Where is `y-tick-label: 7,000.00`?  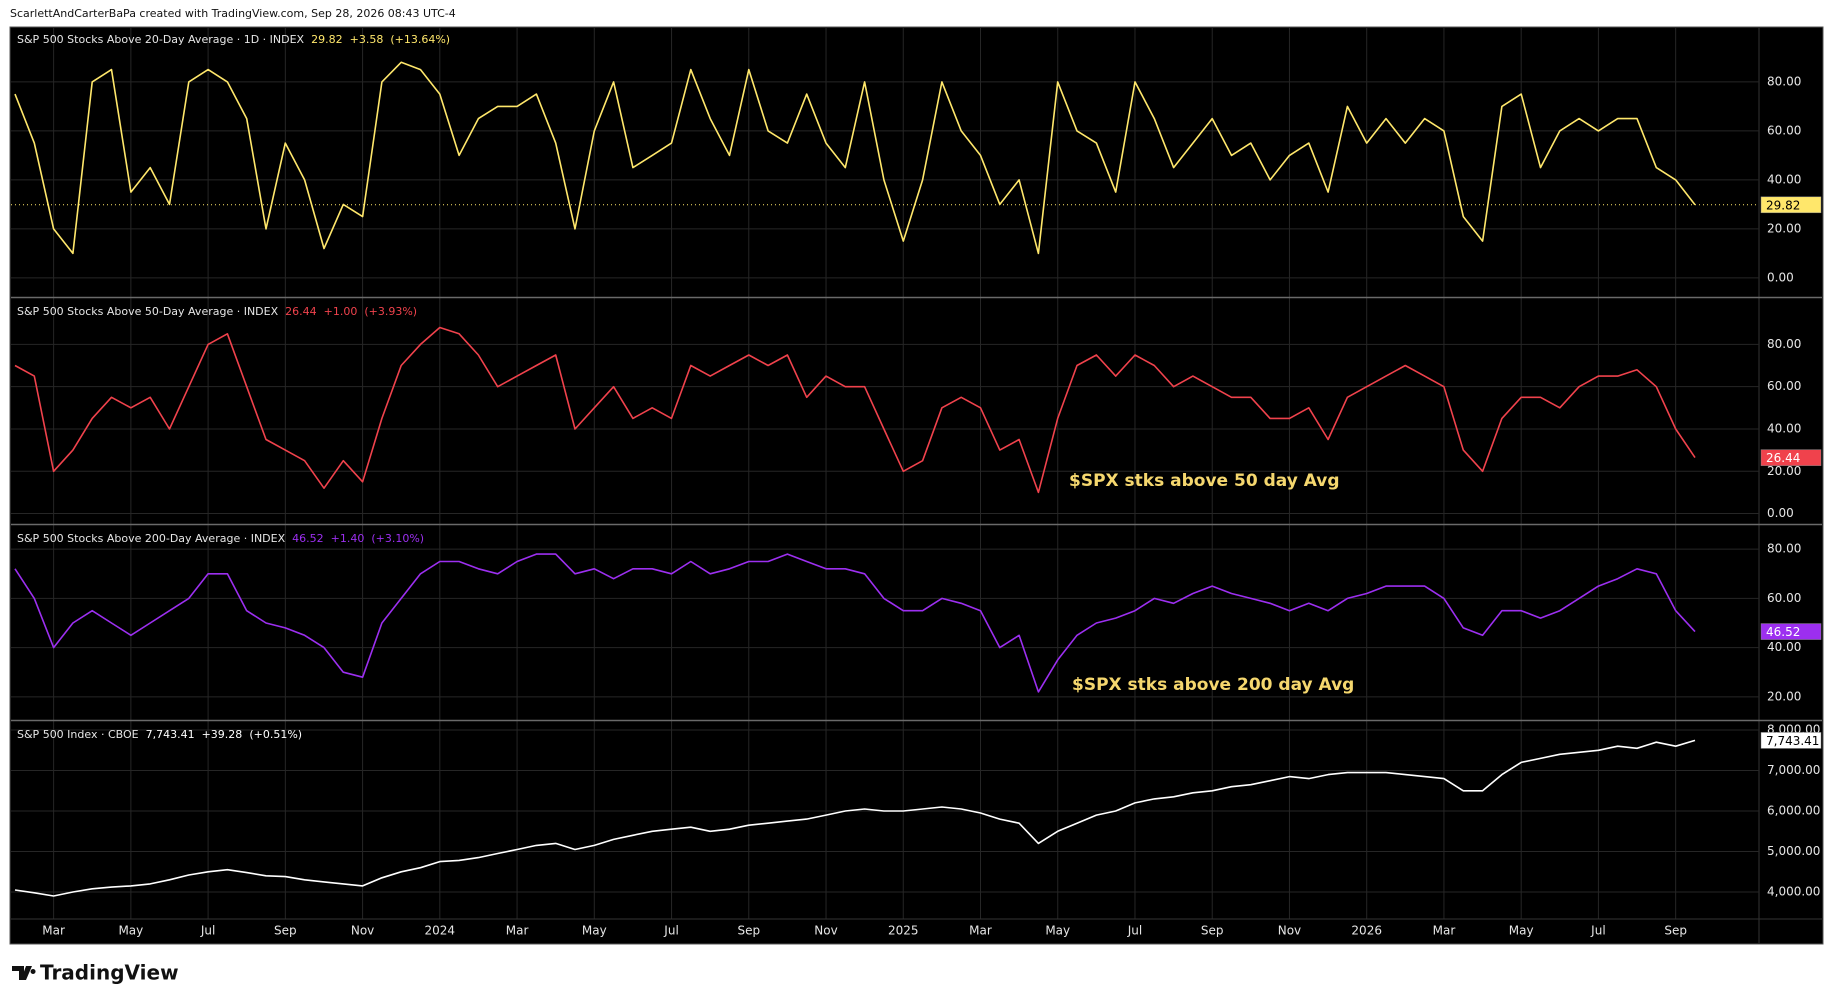
y-tick-label: 7,000.00 is located at coordinates (1793, 770).